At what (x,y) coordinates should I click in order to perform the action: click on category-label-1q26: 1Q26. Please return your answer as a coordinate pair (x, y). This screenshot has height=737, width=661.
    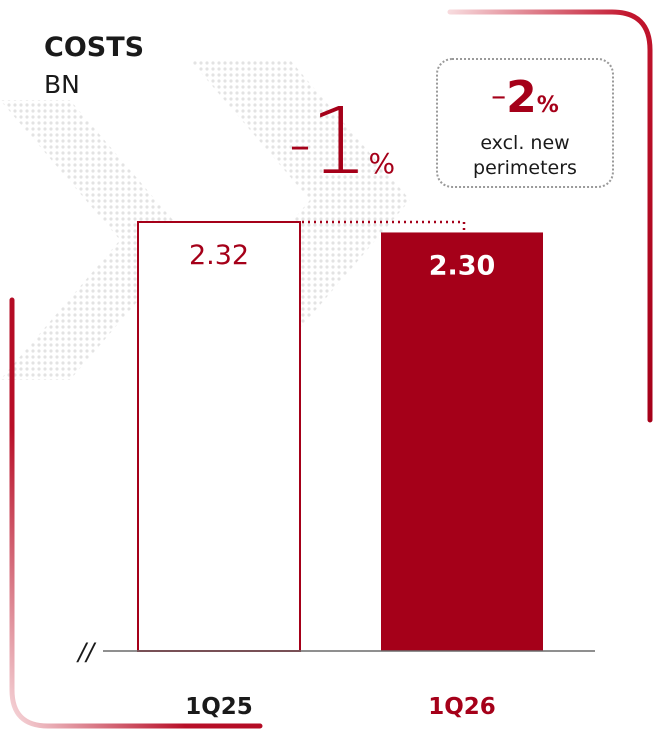
    Looking at the image, I should click on (462, 707).